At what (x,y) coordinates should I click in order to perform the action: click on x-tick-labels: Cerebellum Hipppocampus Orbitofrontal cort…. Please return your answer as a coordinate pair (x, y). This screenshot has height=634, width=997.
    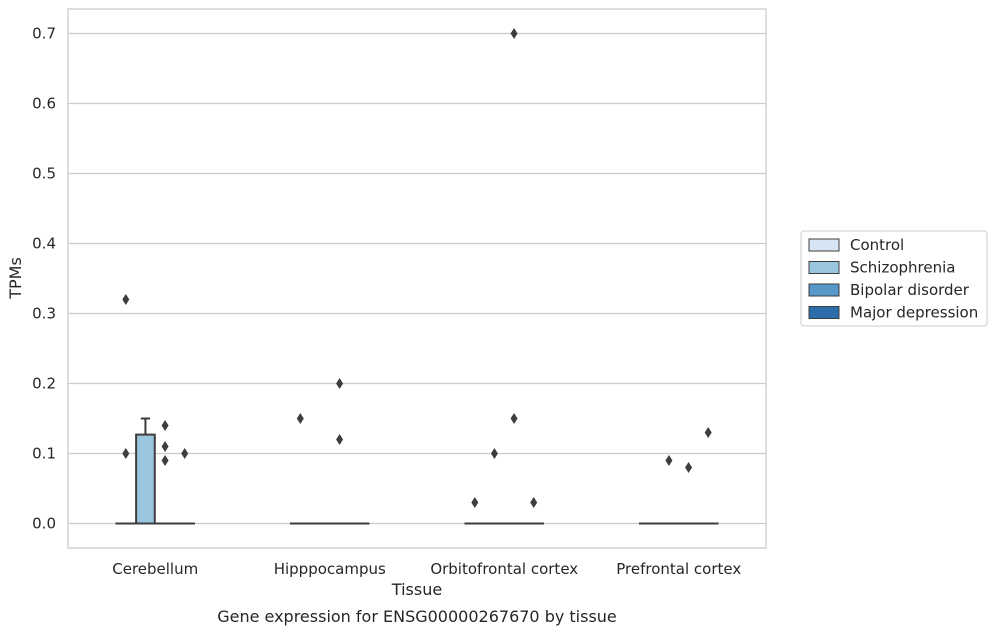
    Looking at the image, I should click on (426, 569).